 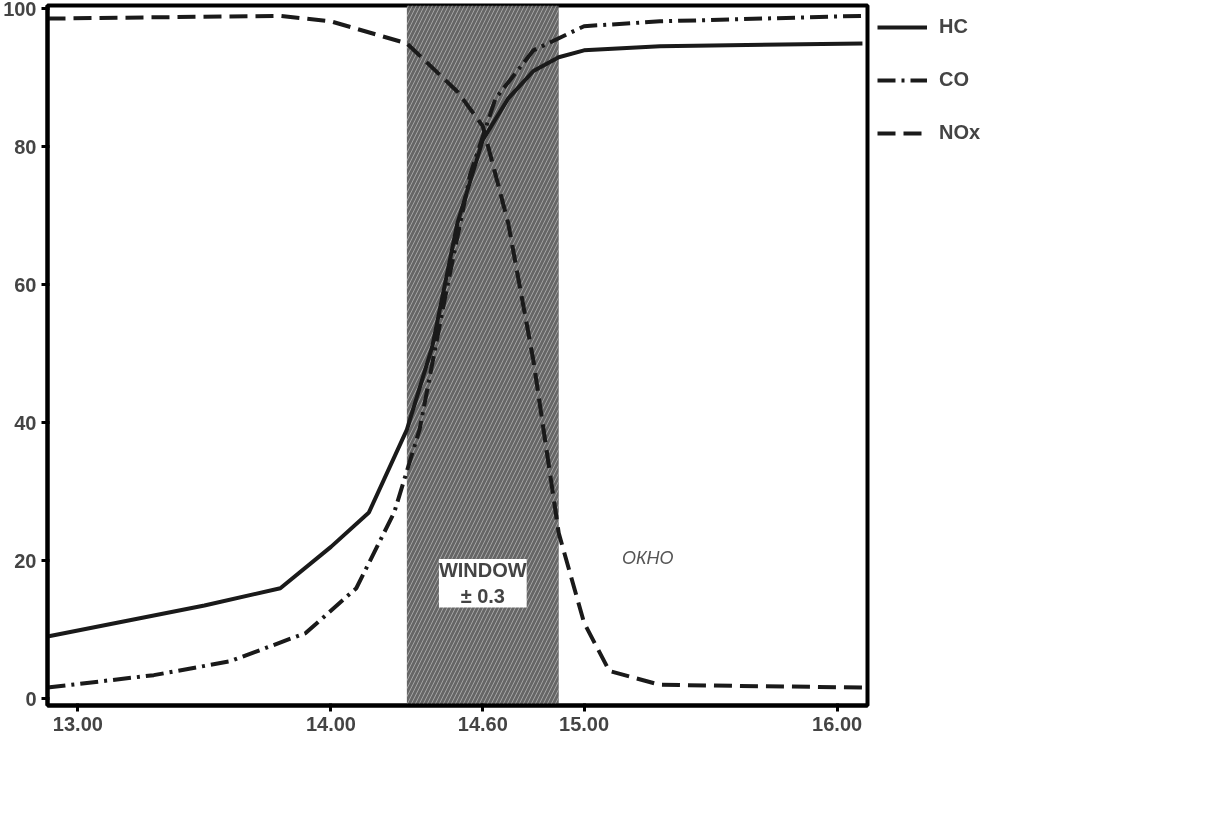 I want to click on y-tick-label: 60, so click(x=25, y=284).